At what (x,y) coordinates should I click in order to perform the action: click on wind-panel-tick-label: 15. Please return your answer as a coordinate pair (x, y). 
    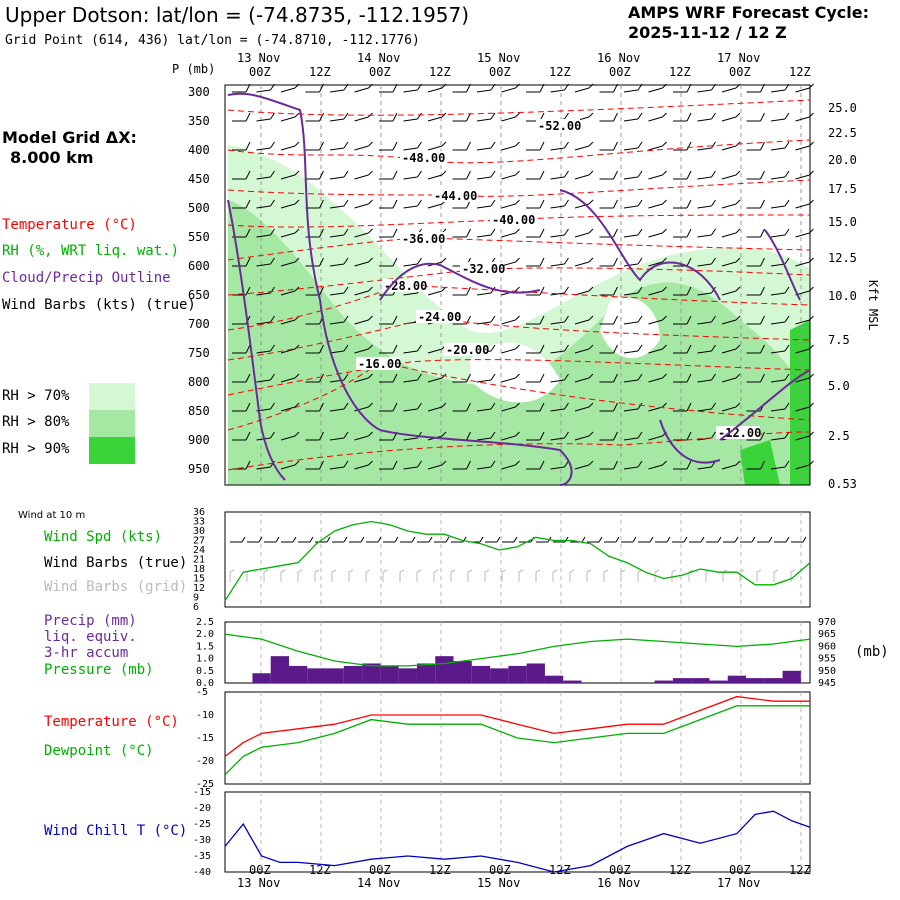
    Looking at the image, I should click on (199, 579).